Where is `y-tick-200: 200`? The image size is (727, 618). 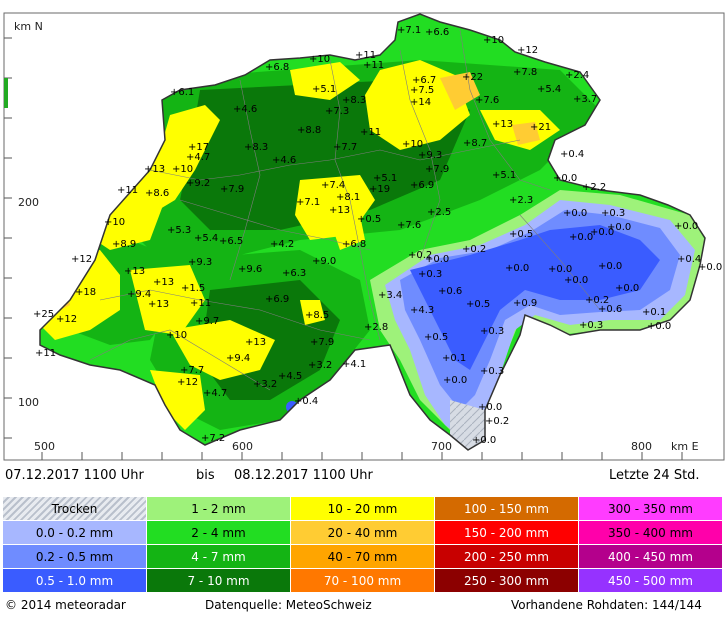
y-tick-200: 200 is located at coordinates (28, 202).